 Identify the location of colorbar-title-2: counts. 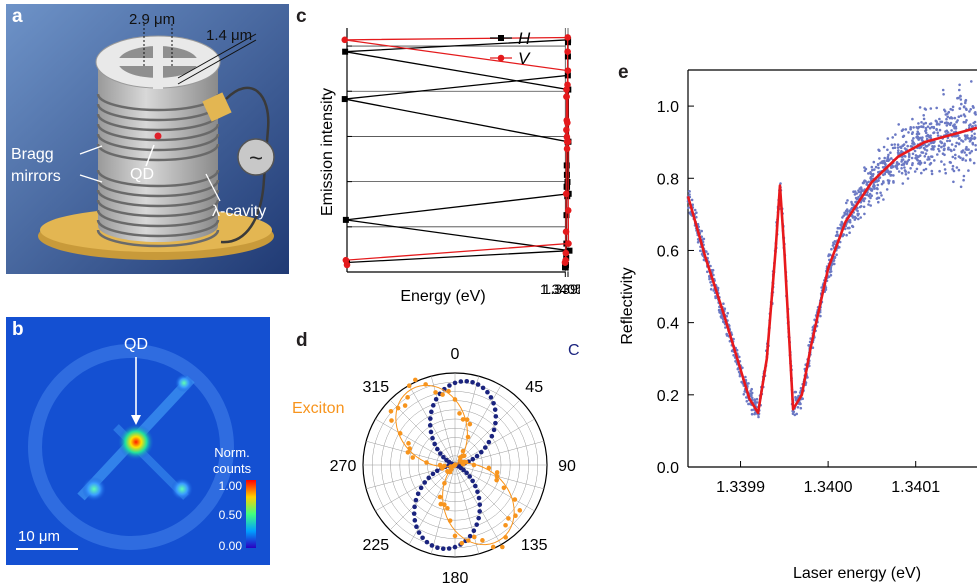
(232, 468).